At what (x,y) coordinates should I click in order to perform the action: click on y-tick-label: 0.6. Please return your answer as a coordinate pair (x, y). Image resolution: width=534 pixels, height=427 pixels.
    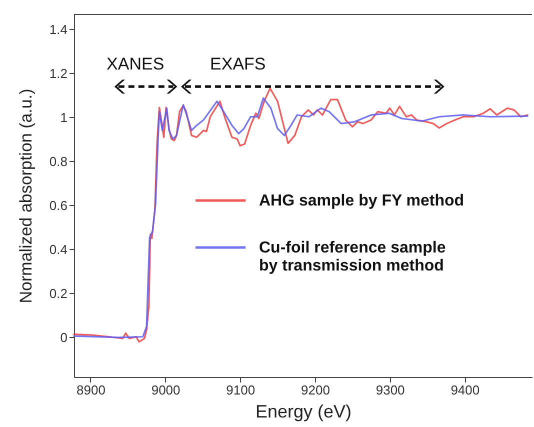
    Looking at the image, I should click on (58, 205).